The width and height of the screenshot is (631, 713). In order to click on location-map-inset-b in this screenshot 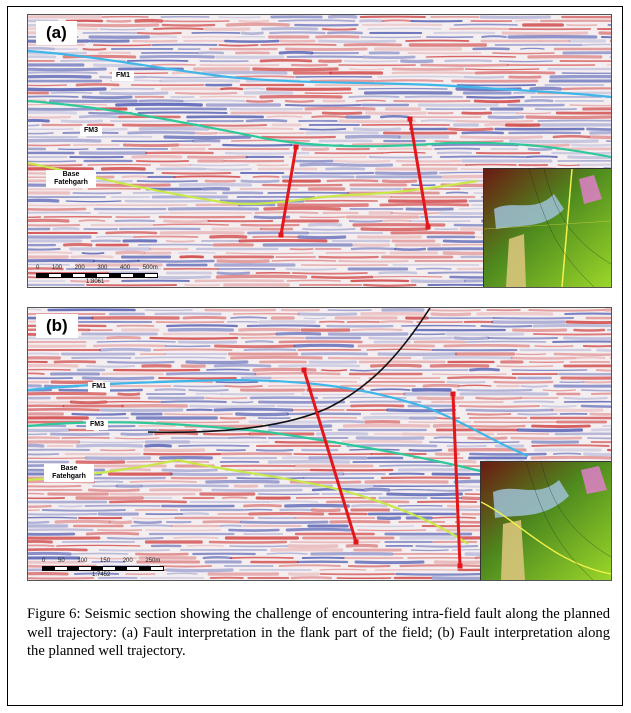, I will do `click(545, 520)`.